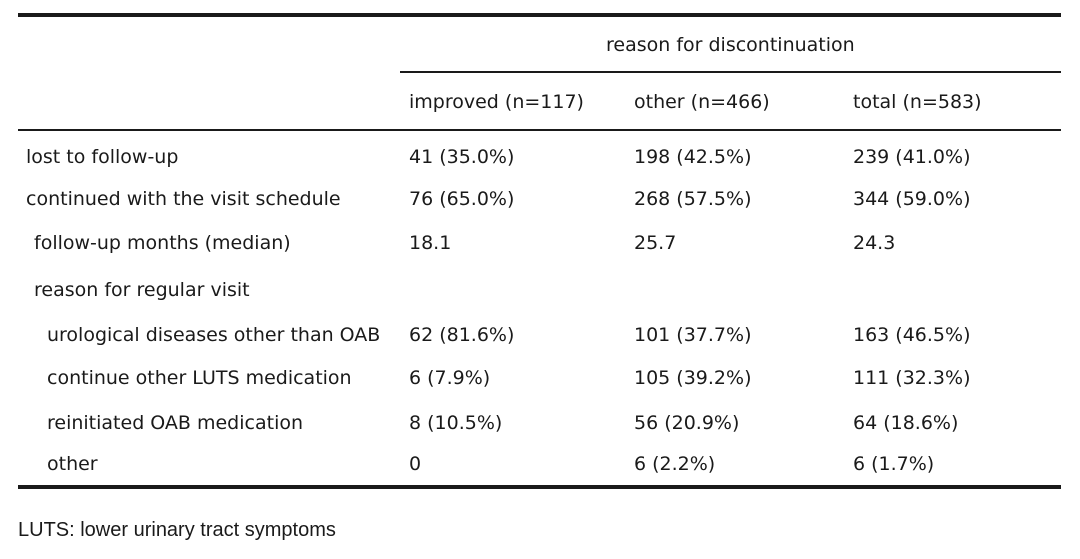 The image size is (1080, 559). What do you see at coordinates (693, 199) in the screenshot?
I see `cell-other: 268 (57.5%)` at bounding box center [693, 199].